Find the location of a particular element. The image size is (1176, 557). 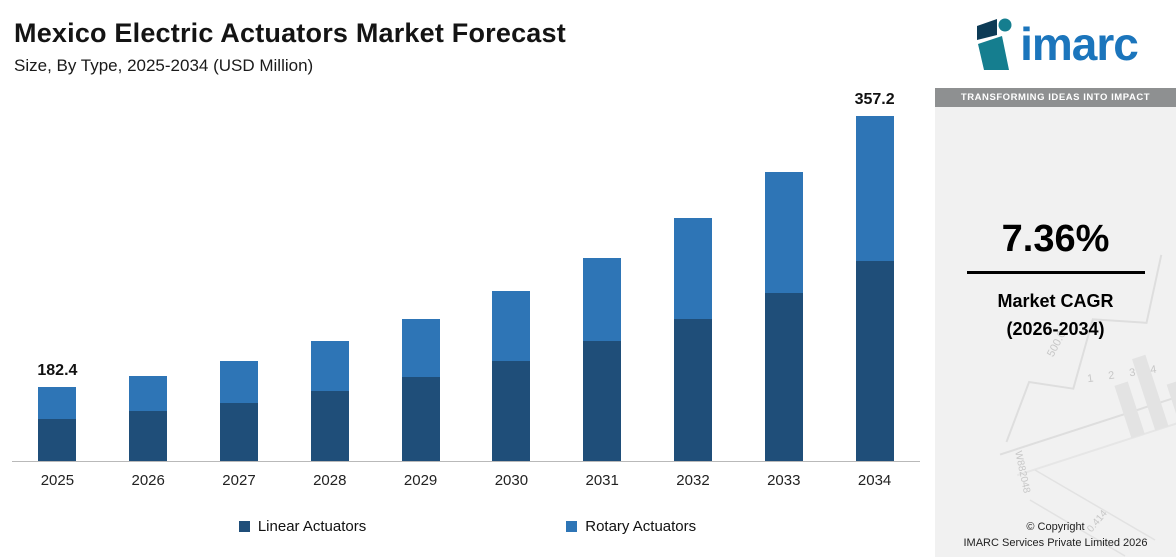

tagline-strip: TRANSFORMING IDEAS INTO IMPACT is located at coordinates (1055, 97).